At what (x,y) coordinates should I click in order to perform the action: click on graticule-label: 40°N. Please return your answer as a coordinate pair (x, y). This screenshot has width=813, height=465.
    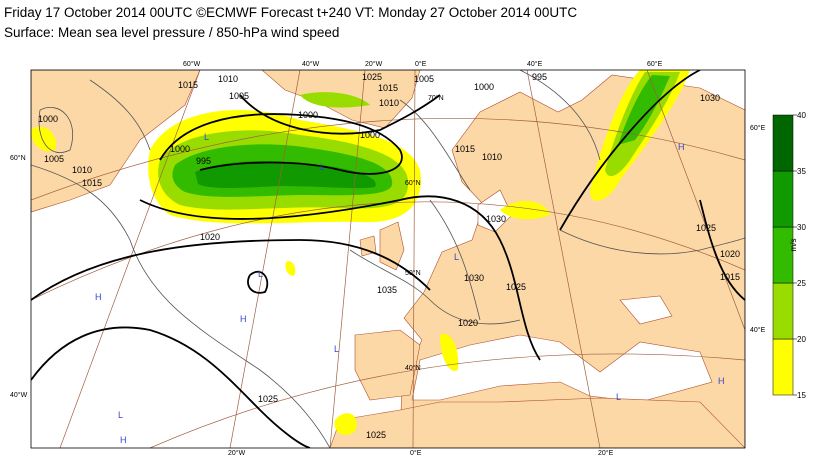
    Looking at the image, I should click on (413, 368).